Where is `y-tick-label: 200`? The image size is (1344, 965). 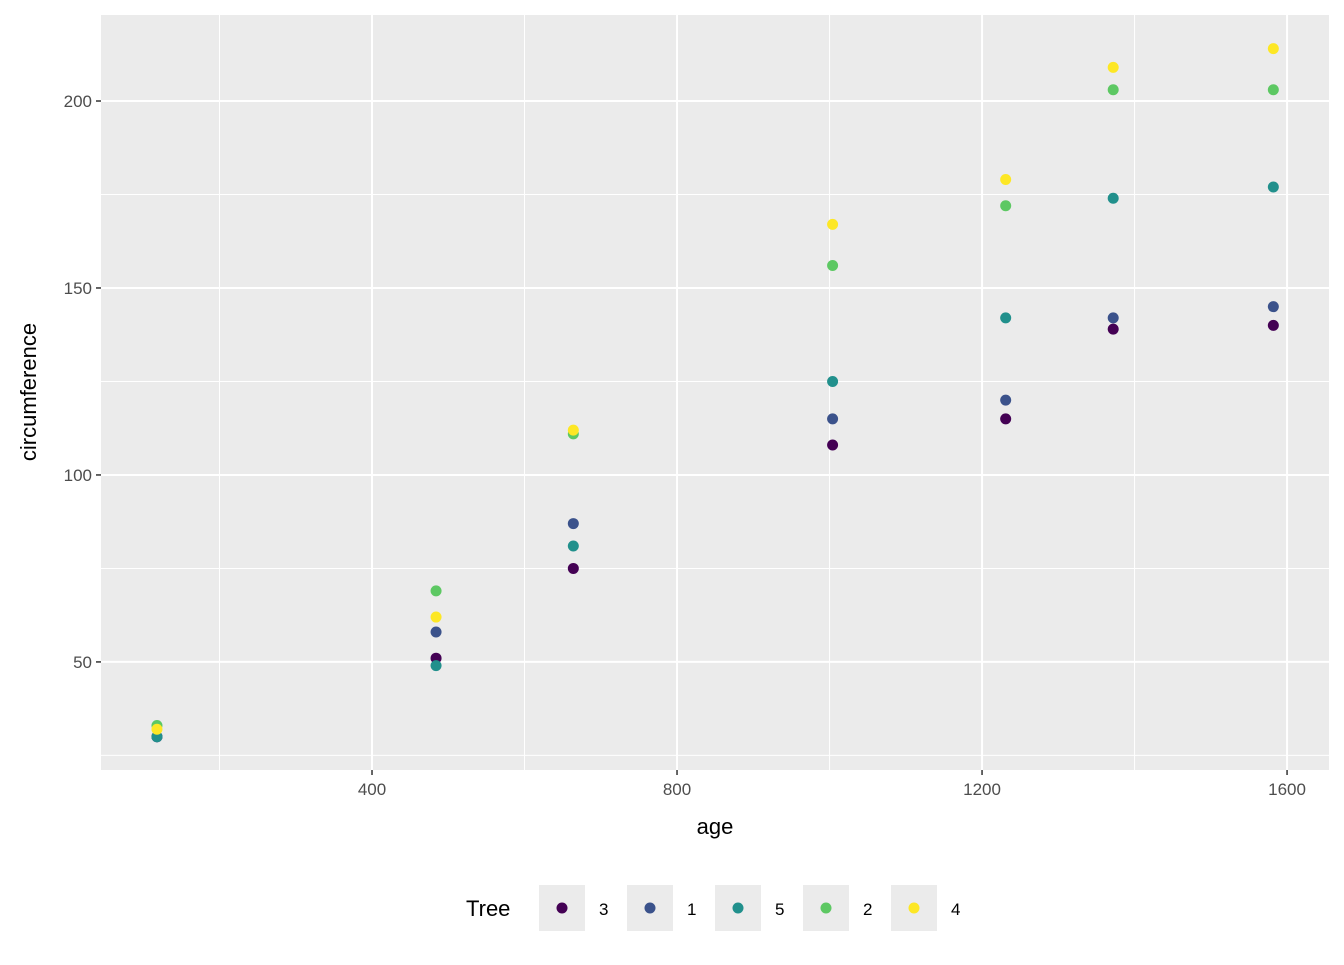 y-tick-label: 200 is located at coordinates (78, 101).